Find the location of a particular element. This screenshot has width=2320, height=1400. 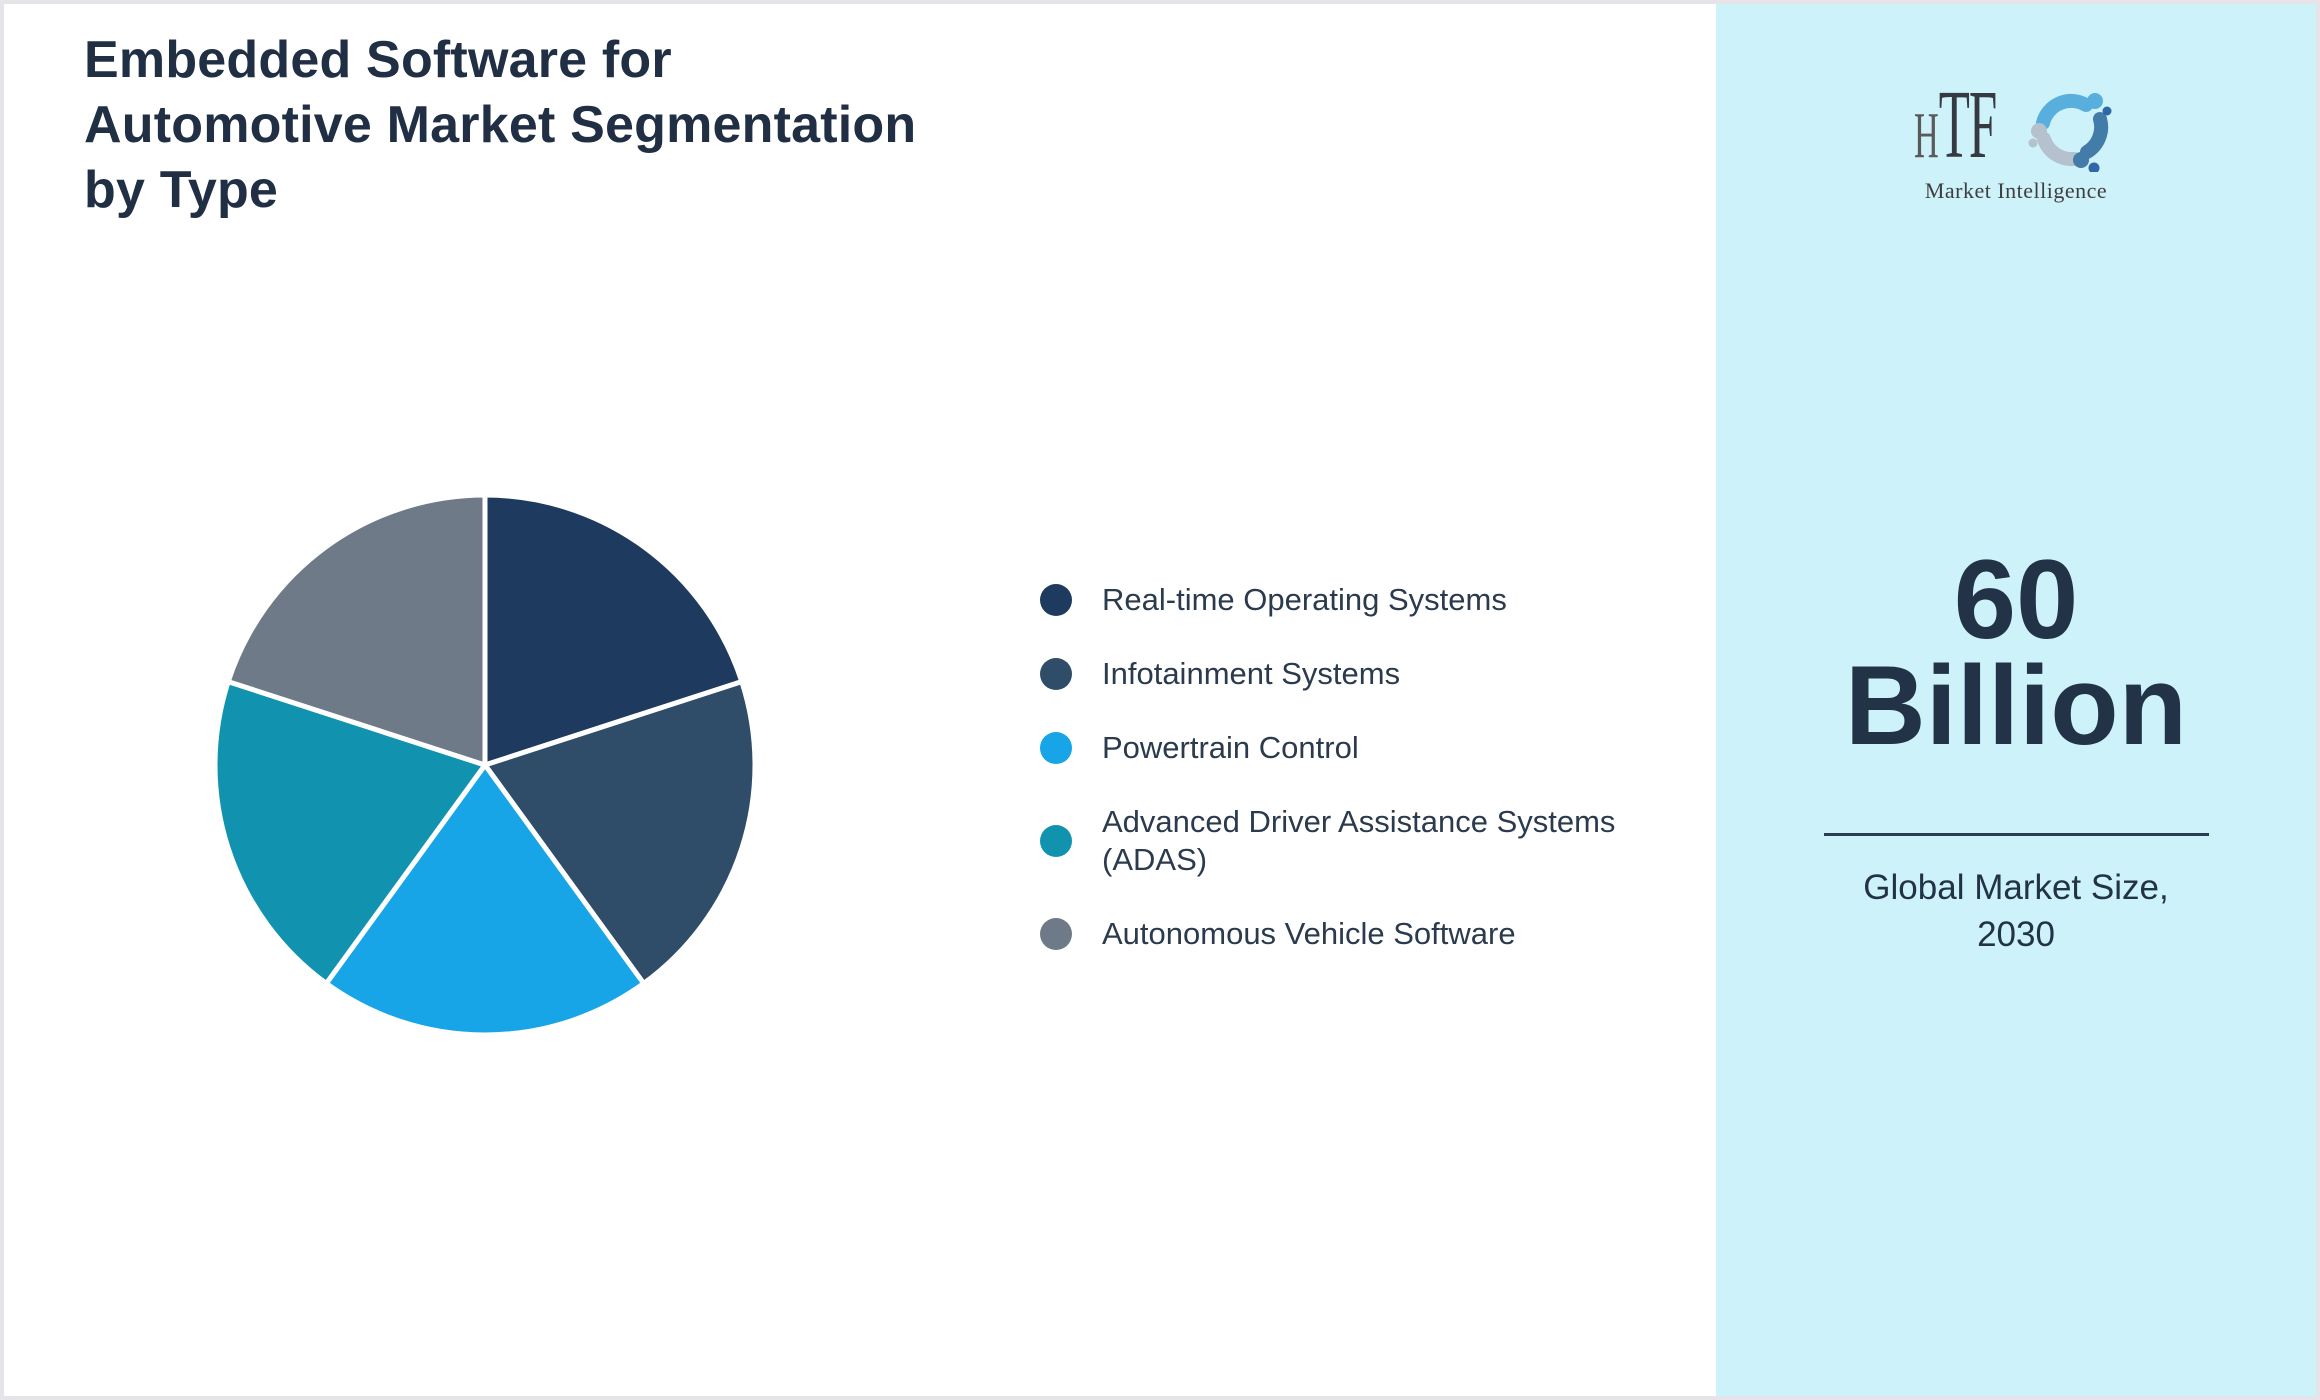

htf-logo: HTF Market Intelligence is located at coordinates (2016, 140).